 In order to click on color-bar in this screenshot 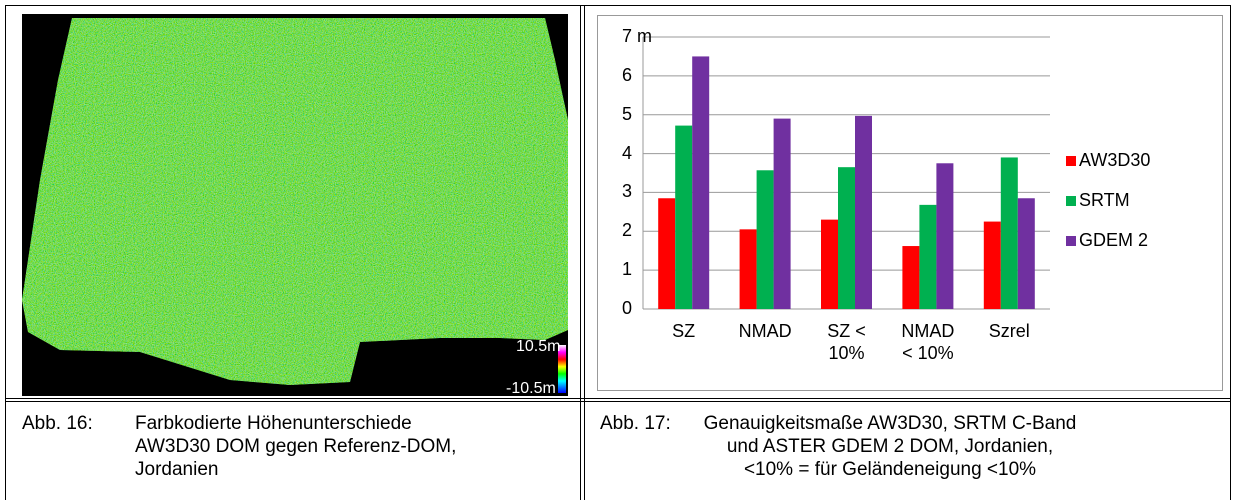, I will do `click(562, 369)`.